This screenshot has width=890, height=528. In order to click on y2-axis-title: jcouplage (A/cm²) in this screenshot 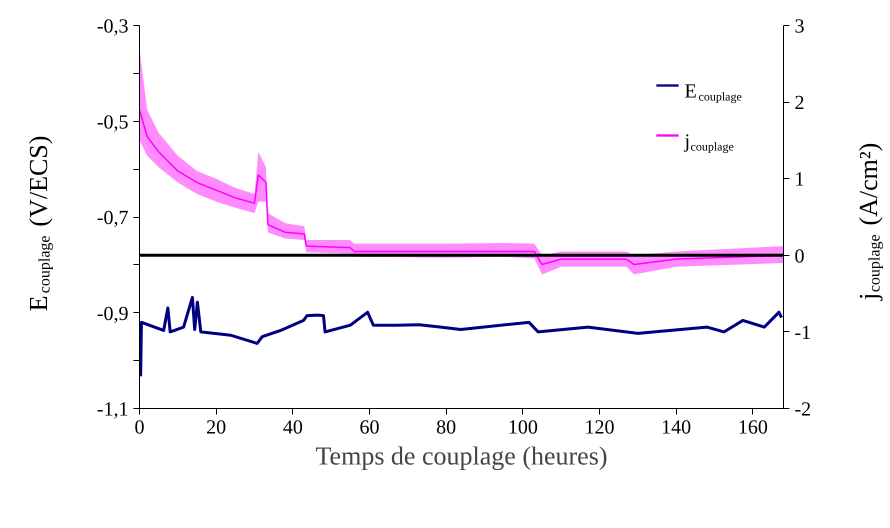, I will do `click(869, 221)`.